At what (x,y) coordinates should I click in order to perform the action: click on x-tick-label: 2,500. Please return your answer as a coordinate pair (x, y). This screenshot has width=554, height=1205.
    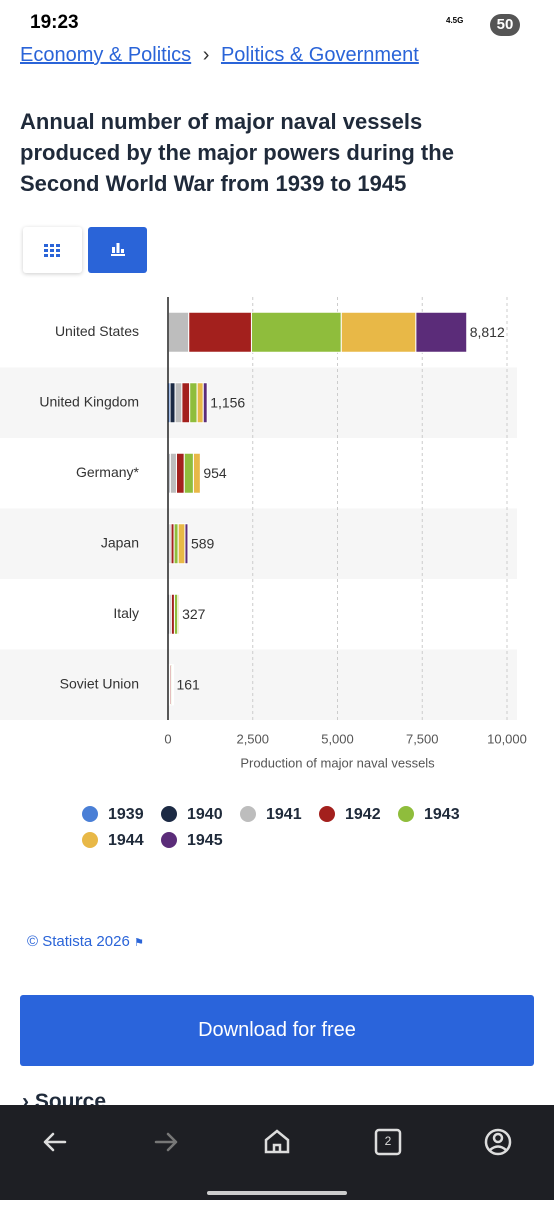
    Looking at the image, I should click on (252, 738).